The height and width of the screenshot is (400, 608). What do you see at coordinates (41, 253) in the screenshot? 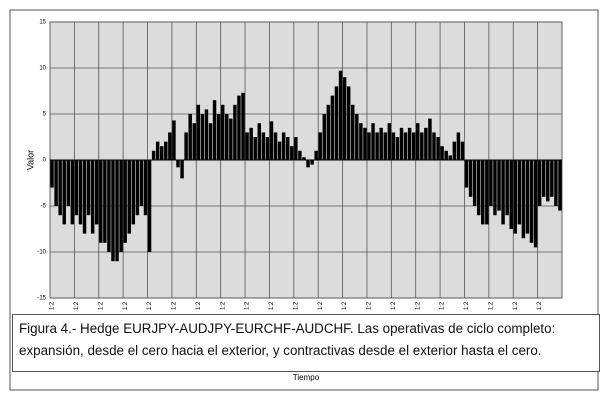
I see `y-tick-label: -10` at bounding box center [41, 253].